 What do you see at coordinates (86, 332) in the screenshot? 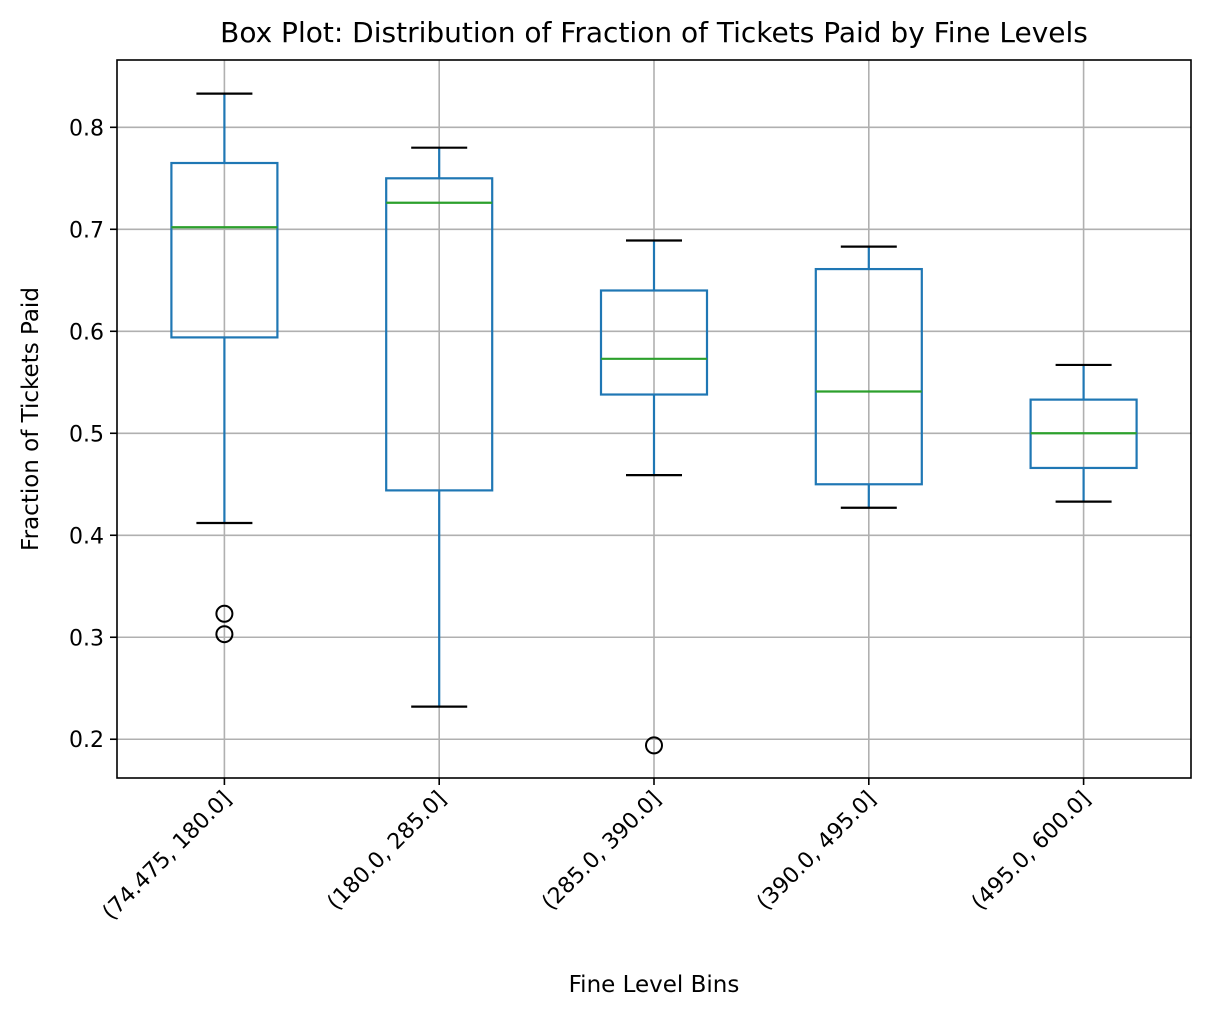
I see `y-tick-label: 0.6` at bounding box center [86, 332].